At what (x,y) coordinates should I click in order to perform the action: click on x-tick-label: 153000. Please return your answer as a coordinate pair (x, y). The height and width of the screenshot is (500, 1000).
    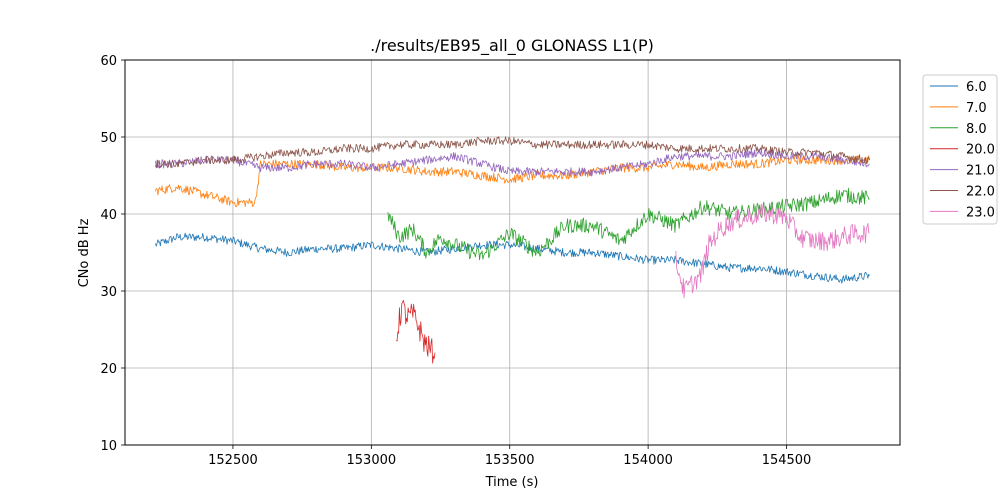
    Looking at the image, I should click on (372, 460).